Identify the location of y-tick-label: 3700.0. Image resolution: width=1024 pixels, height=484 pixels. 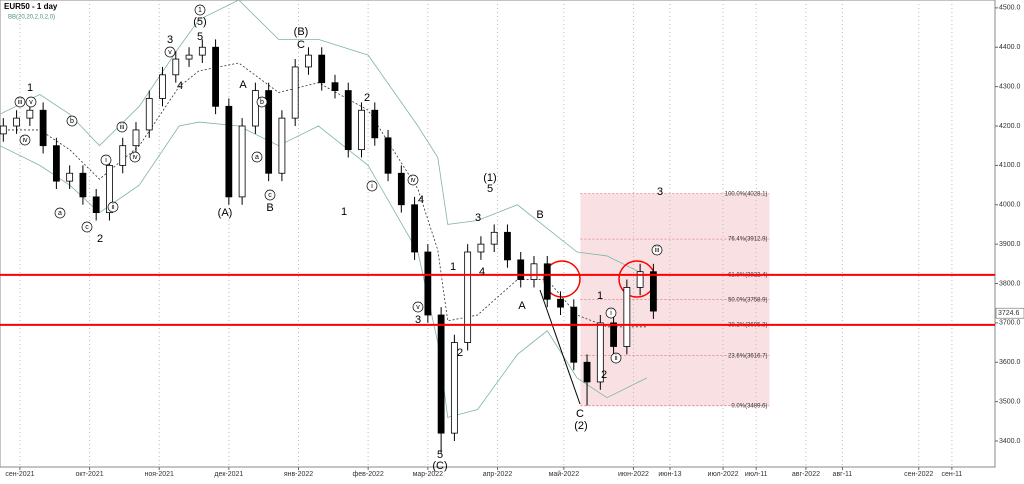
(1010, 323).